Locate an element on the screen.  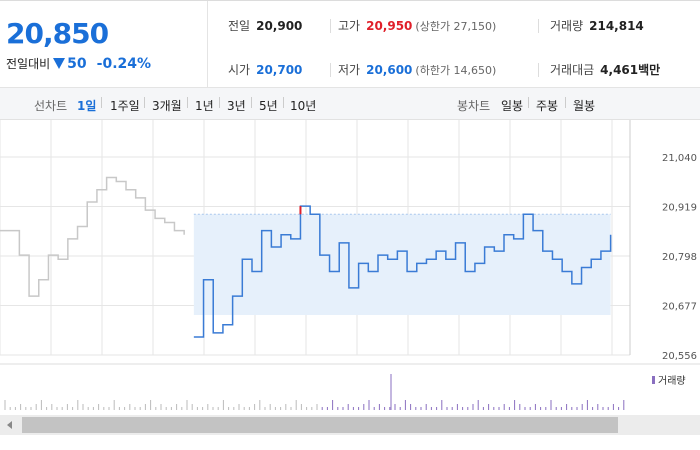
y-tick-label: 20,556 is located at coordinates (679, 356).